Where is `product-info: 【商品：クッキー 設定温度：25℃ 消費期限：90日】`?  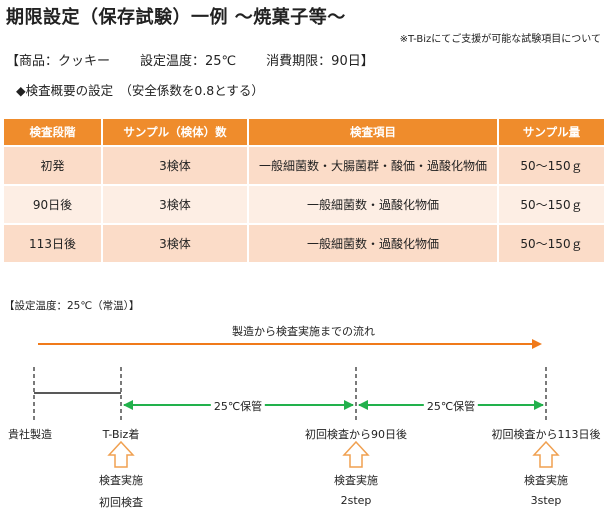
product-info: 【商品：クッキー 設定温度：25℃ 消費期限：90日】 is located at coordinates (205, 59).